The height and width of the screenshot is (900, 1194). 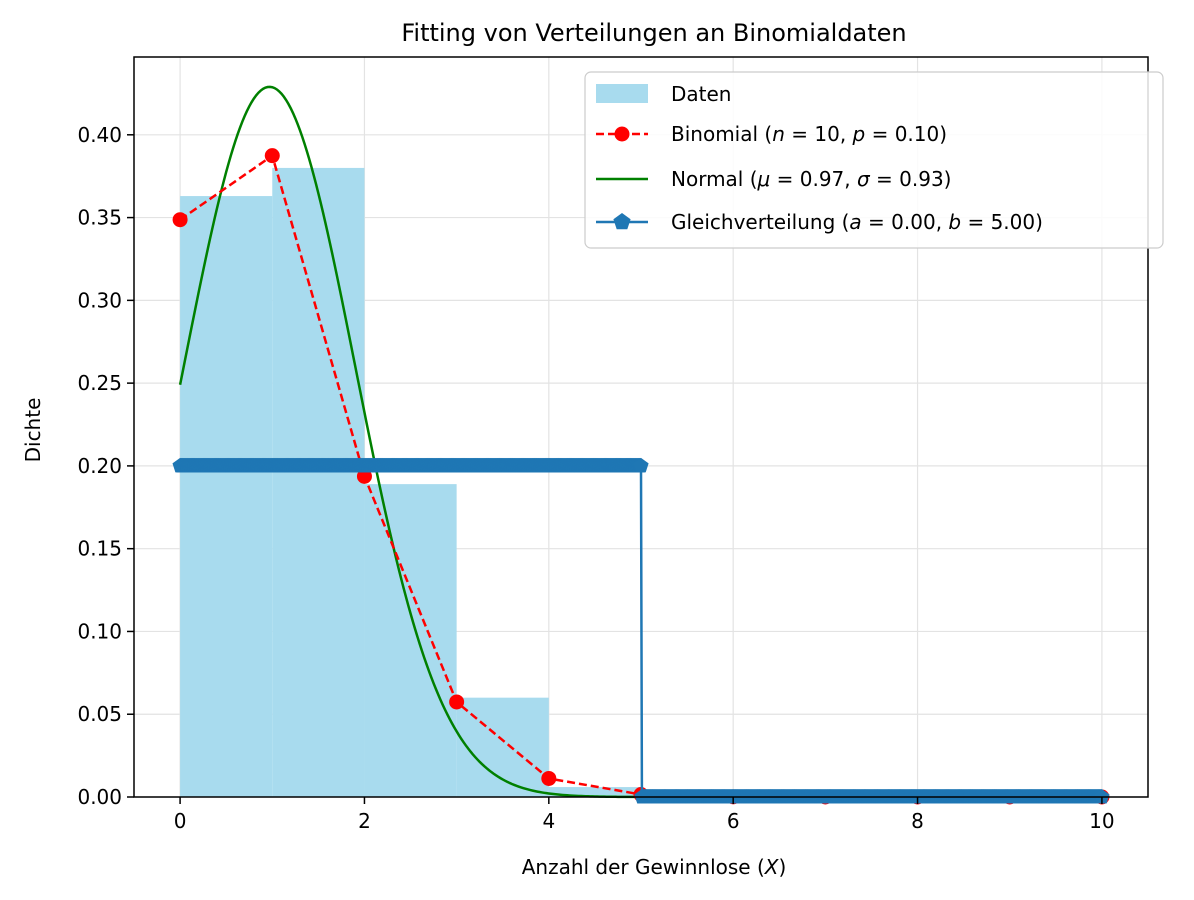 What do you see at coordinates (917, 821) in the screenshot?
I see `x-tick-label-4: 8` at bounding box center [917, 821].